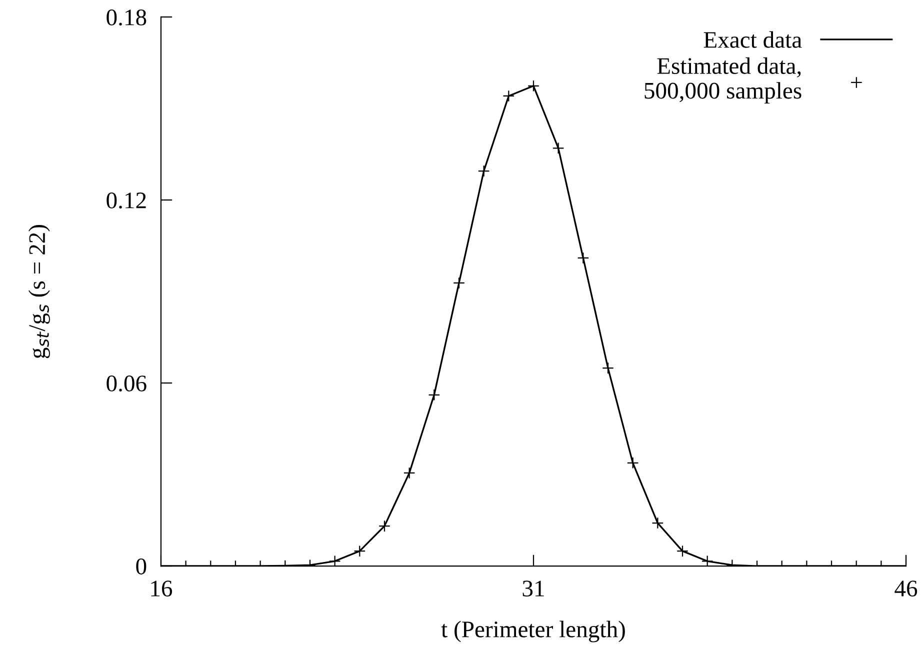 This screenshot has height=653, width=923. What do you see at coordinates (161, 588) in the screenshot?
I see `x-tick-label: 16` at bounding box center [161, 588].